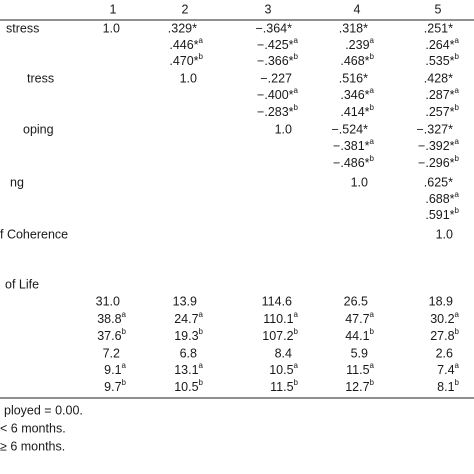  I want to click on cell: 11.5a, so click(360, 369).